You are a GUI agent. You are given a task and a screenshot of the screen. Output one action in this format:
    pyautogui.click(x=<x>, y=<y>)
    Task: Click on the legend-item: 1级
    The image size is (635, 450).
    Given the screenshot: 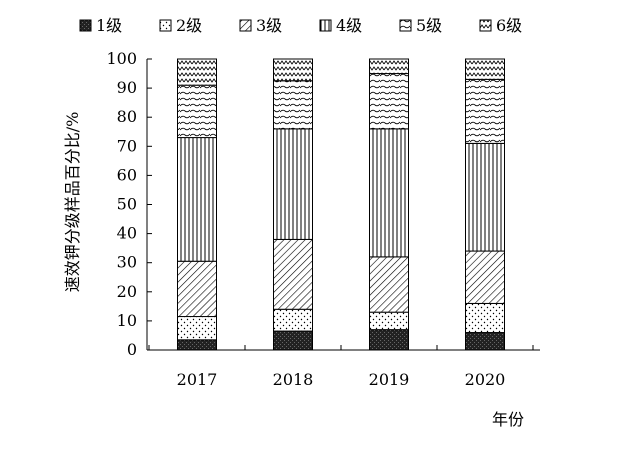 What is the action you would take?
    pyautogui.click(x=100, y=25)
    